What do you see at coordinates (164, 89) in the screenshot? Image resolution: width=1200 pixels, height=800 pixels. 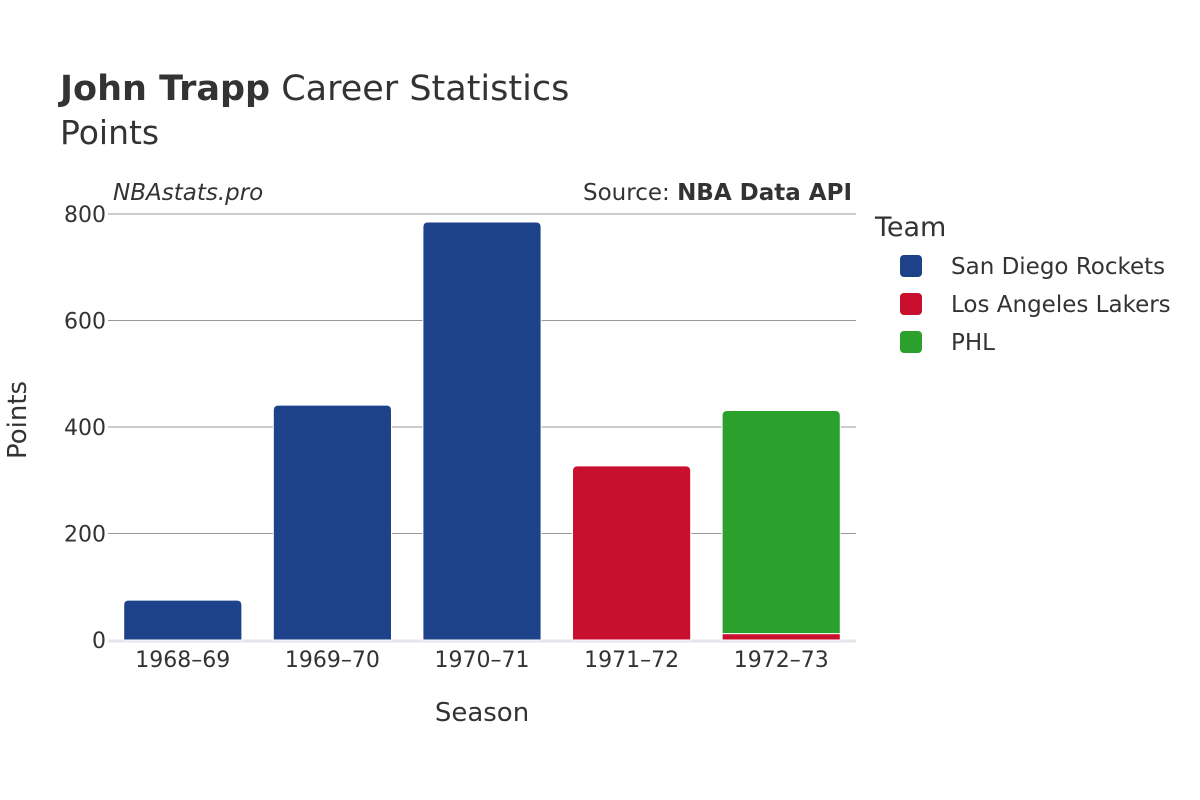 I see `chart-title-player: John Trapp` at bounding box center [164, 89].